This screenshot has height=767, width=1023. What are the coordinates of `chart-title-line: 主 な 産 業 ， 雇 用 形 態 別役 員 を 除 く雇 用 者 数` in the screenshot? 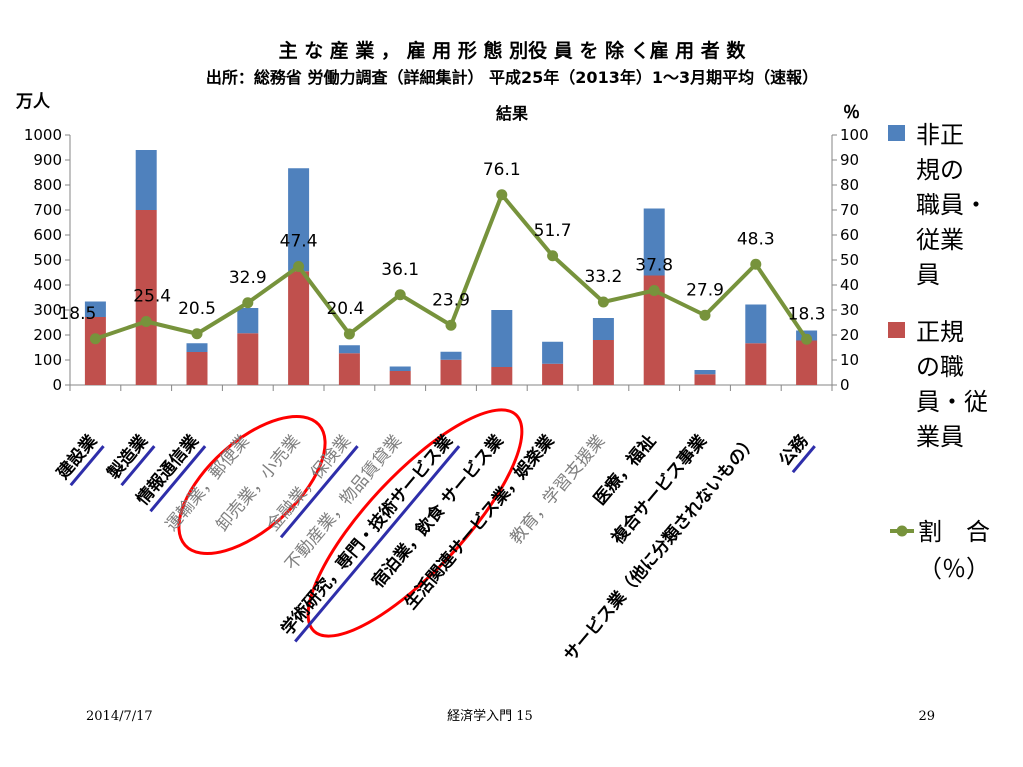 It's located at (513, 50).